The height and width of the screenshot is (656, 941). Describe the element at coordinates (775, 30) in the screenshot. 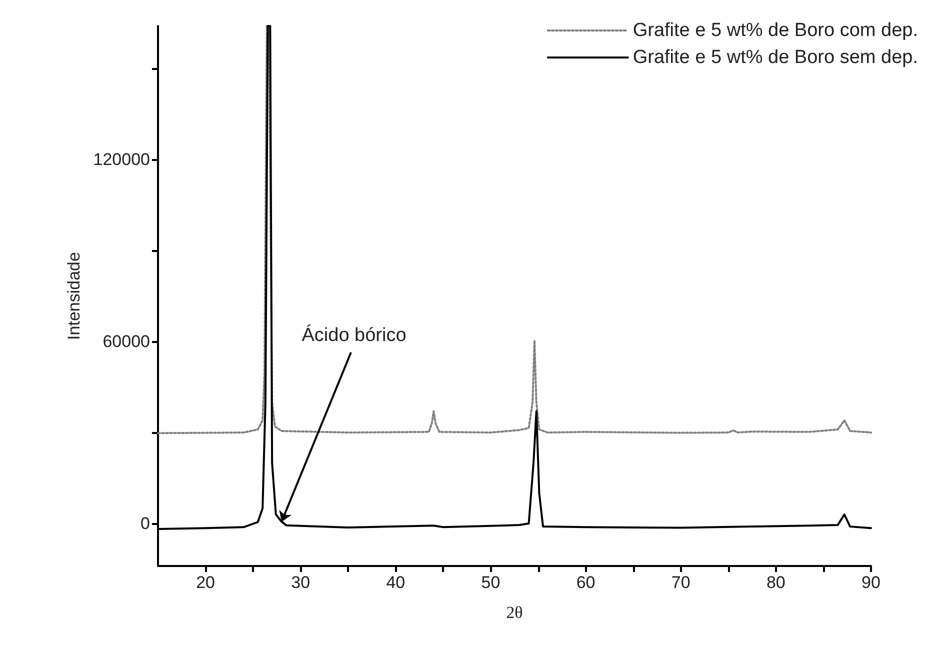

I see `legend-label: Grafite e 5 wt% de Boro com dep.` at that location.